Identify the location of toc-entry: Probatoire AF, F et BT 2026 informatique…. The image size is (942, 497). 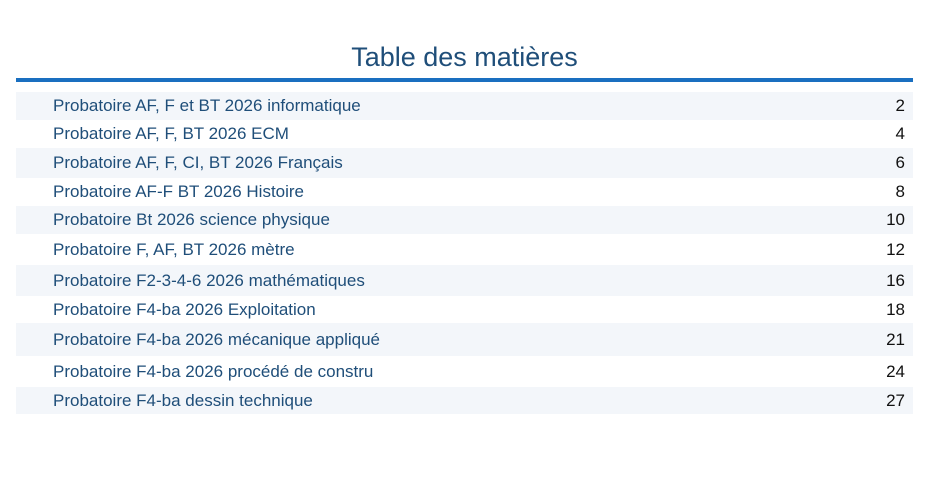
(464, 106).